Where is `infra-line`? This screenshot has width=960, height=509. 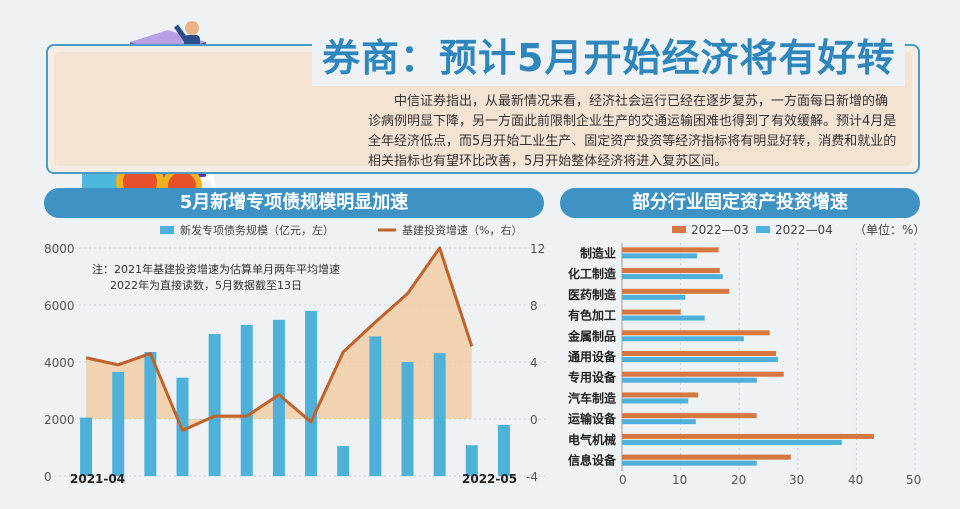
infra-line is located at coordinates (279, 339).